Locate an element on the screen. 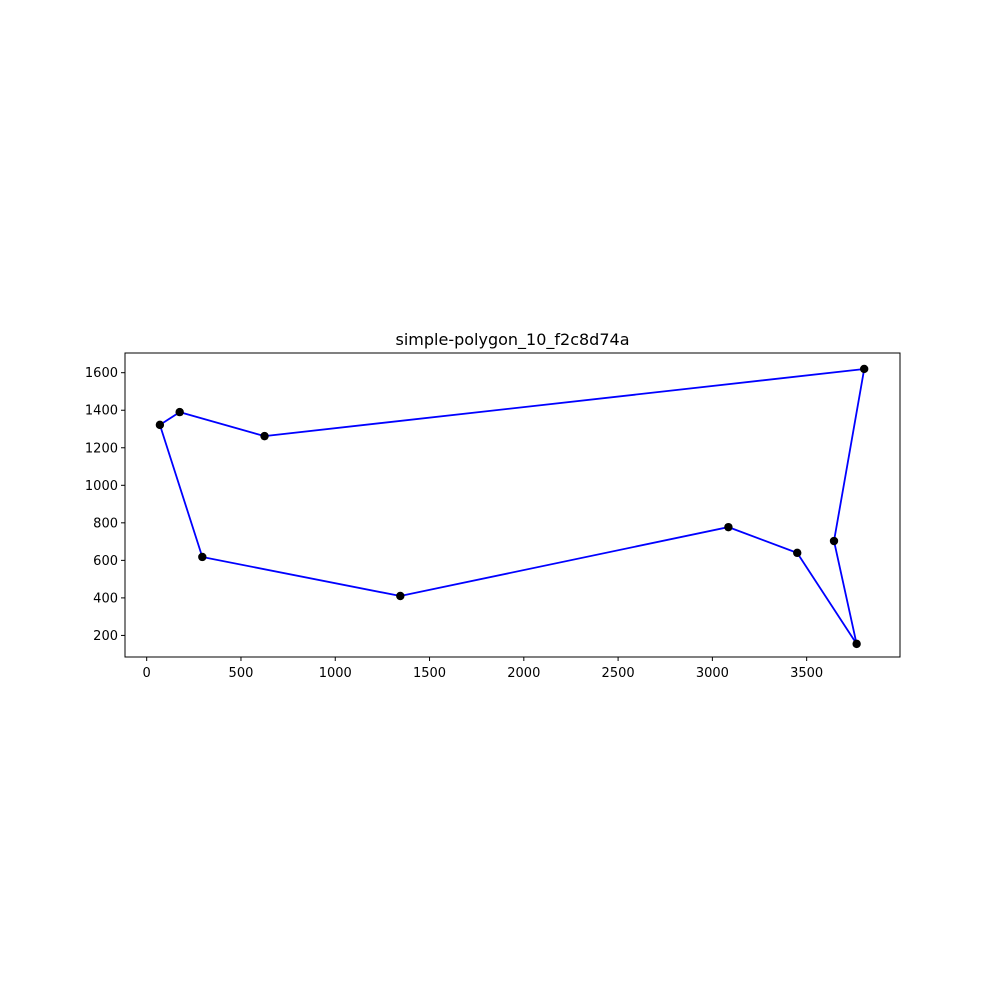 The width and height of the screenshot is (1000, 1005). y-tick-label: 200 is located at coordinates (105, 636).